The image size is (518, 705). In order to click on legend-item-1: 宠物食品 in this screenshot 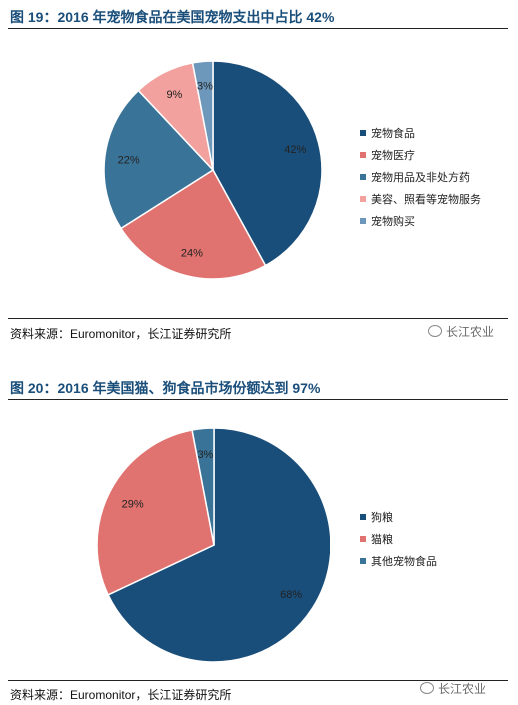, I will do `click(420, 134)`.